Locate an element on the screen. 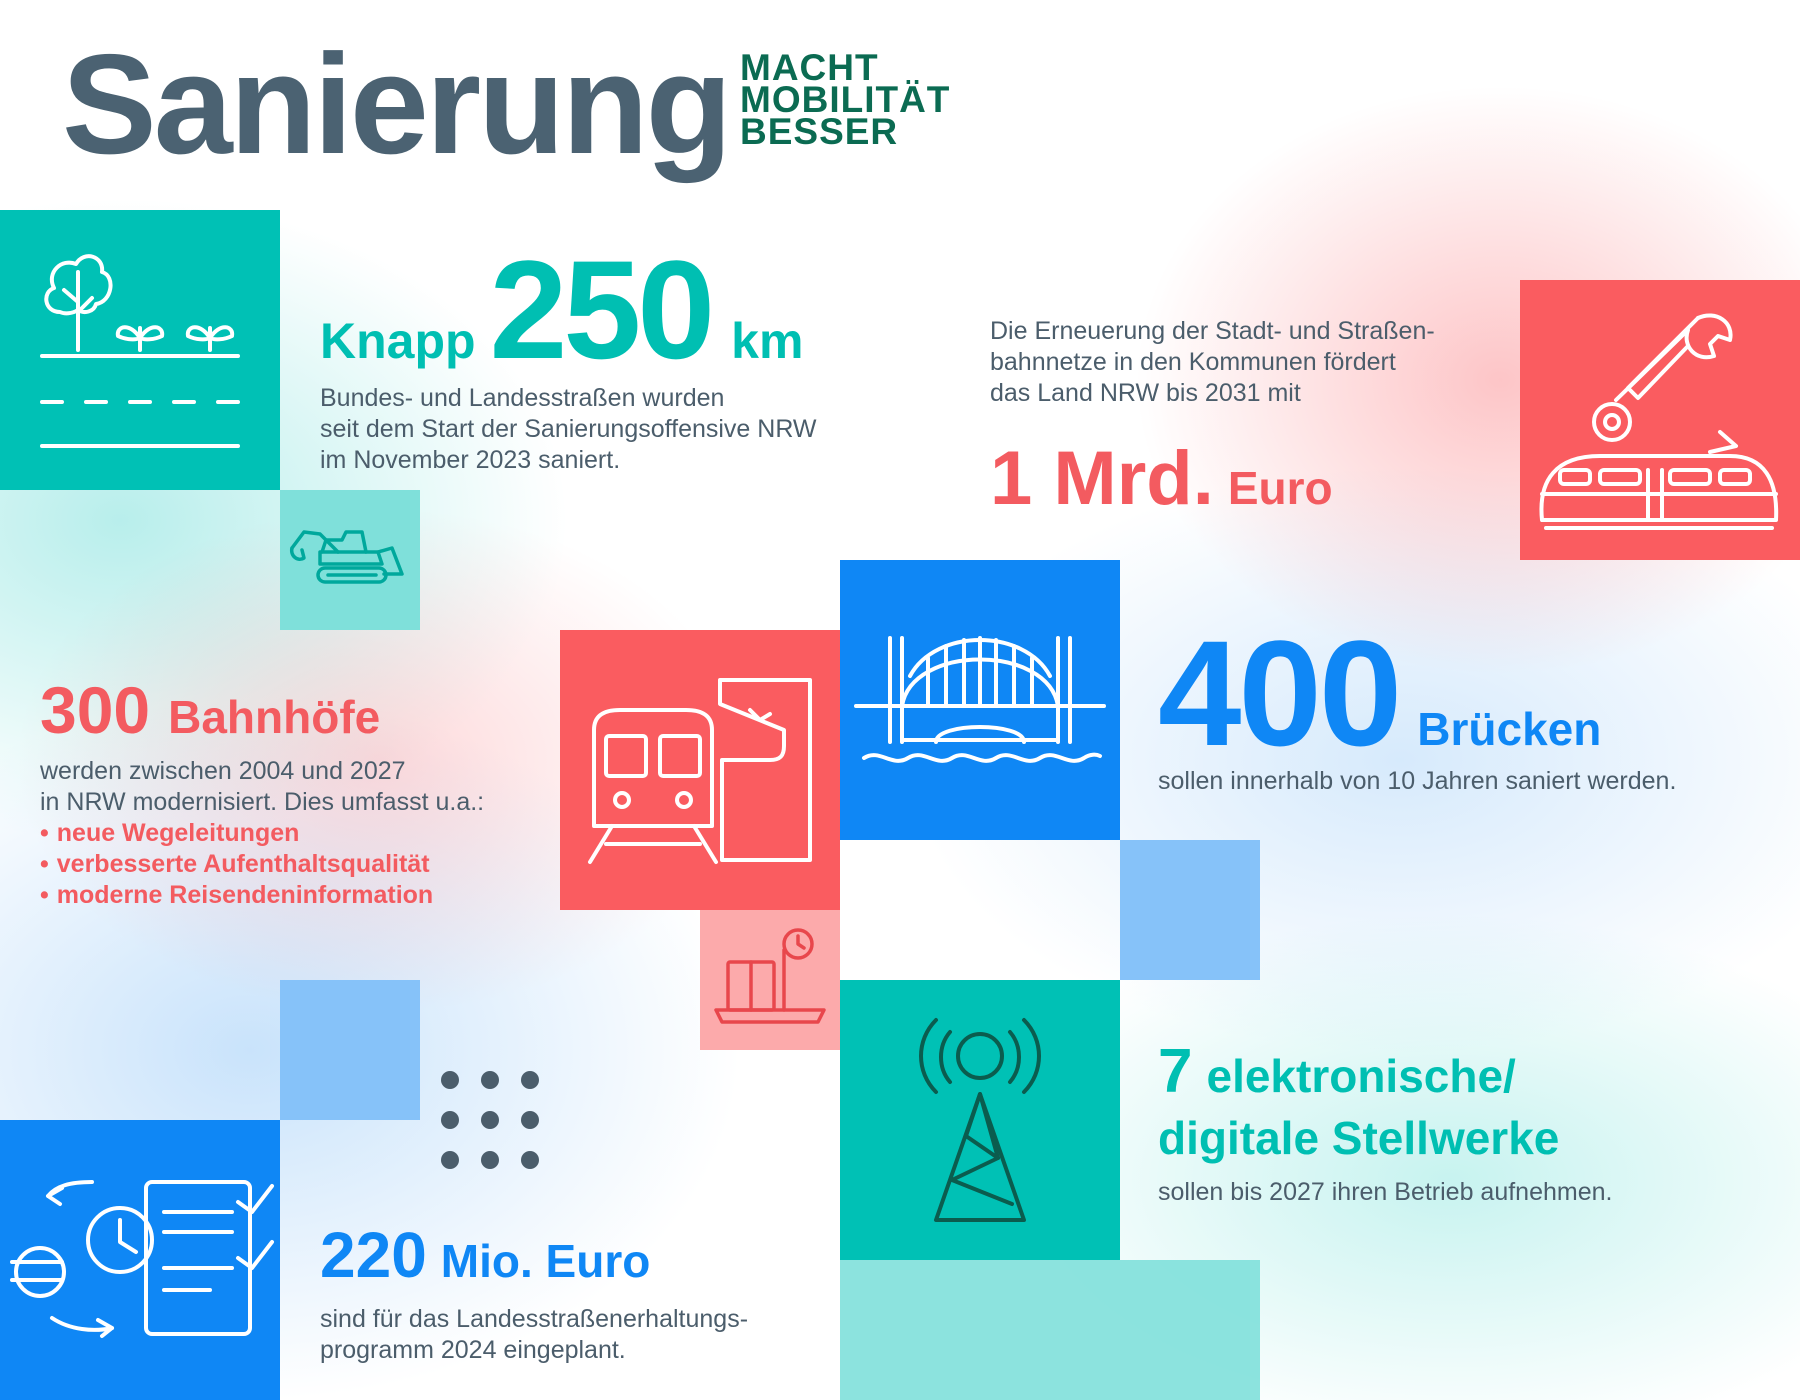 The width and height of the screenshot is (1800, 1400). dots-grid is located at coordinates (486, 1120).